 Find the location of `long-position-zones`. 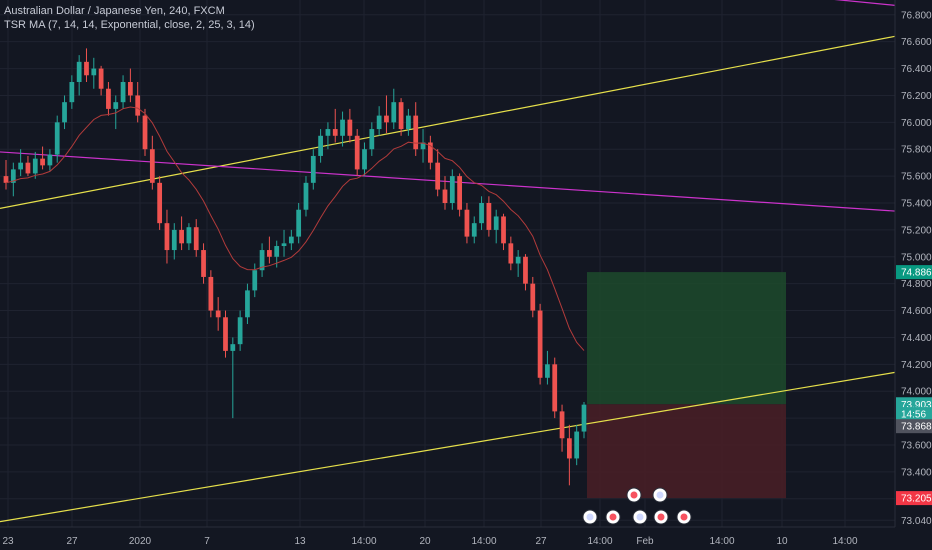

long-position-zones is located at coordinates (686, 385).